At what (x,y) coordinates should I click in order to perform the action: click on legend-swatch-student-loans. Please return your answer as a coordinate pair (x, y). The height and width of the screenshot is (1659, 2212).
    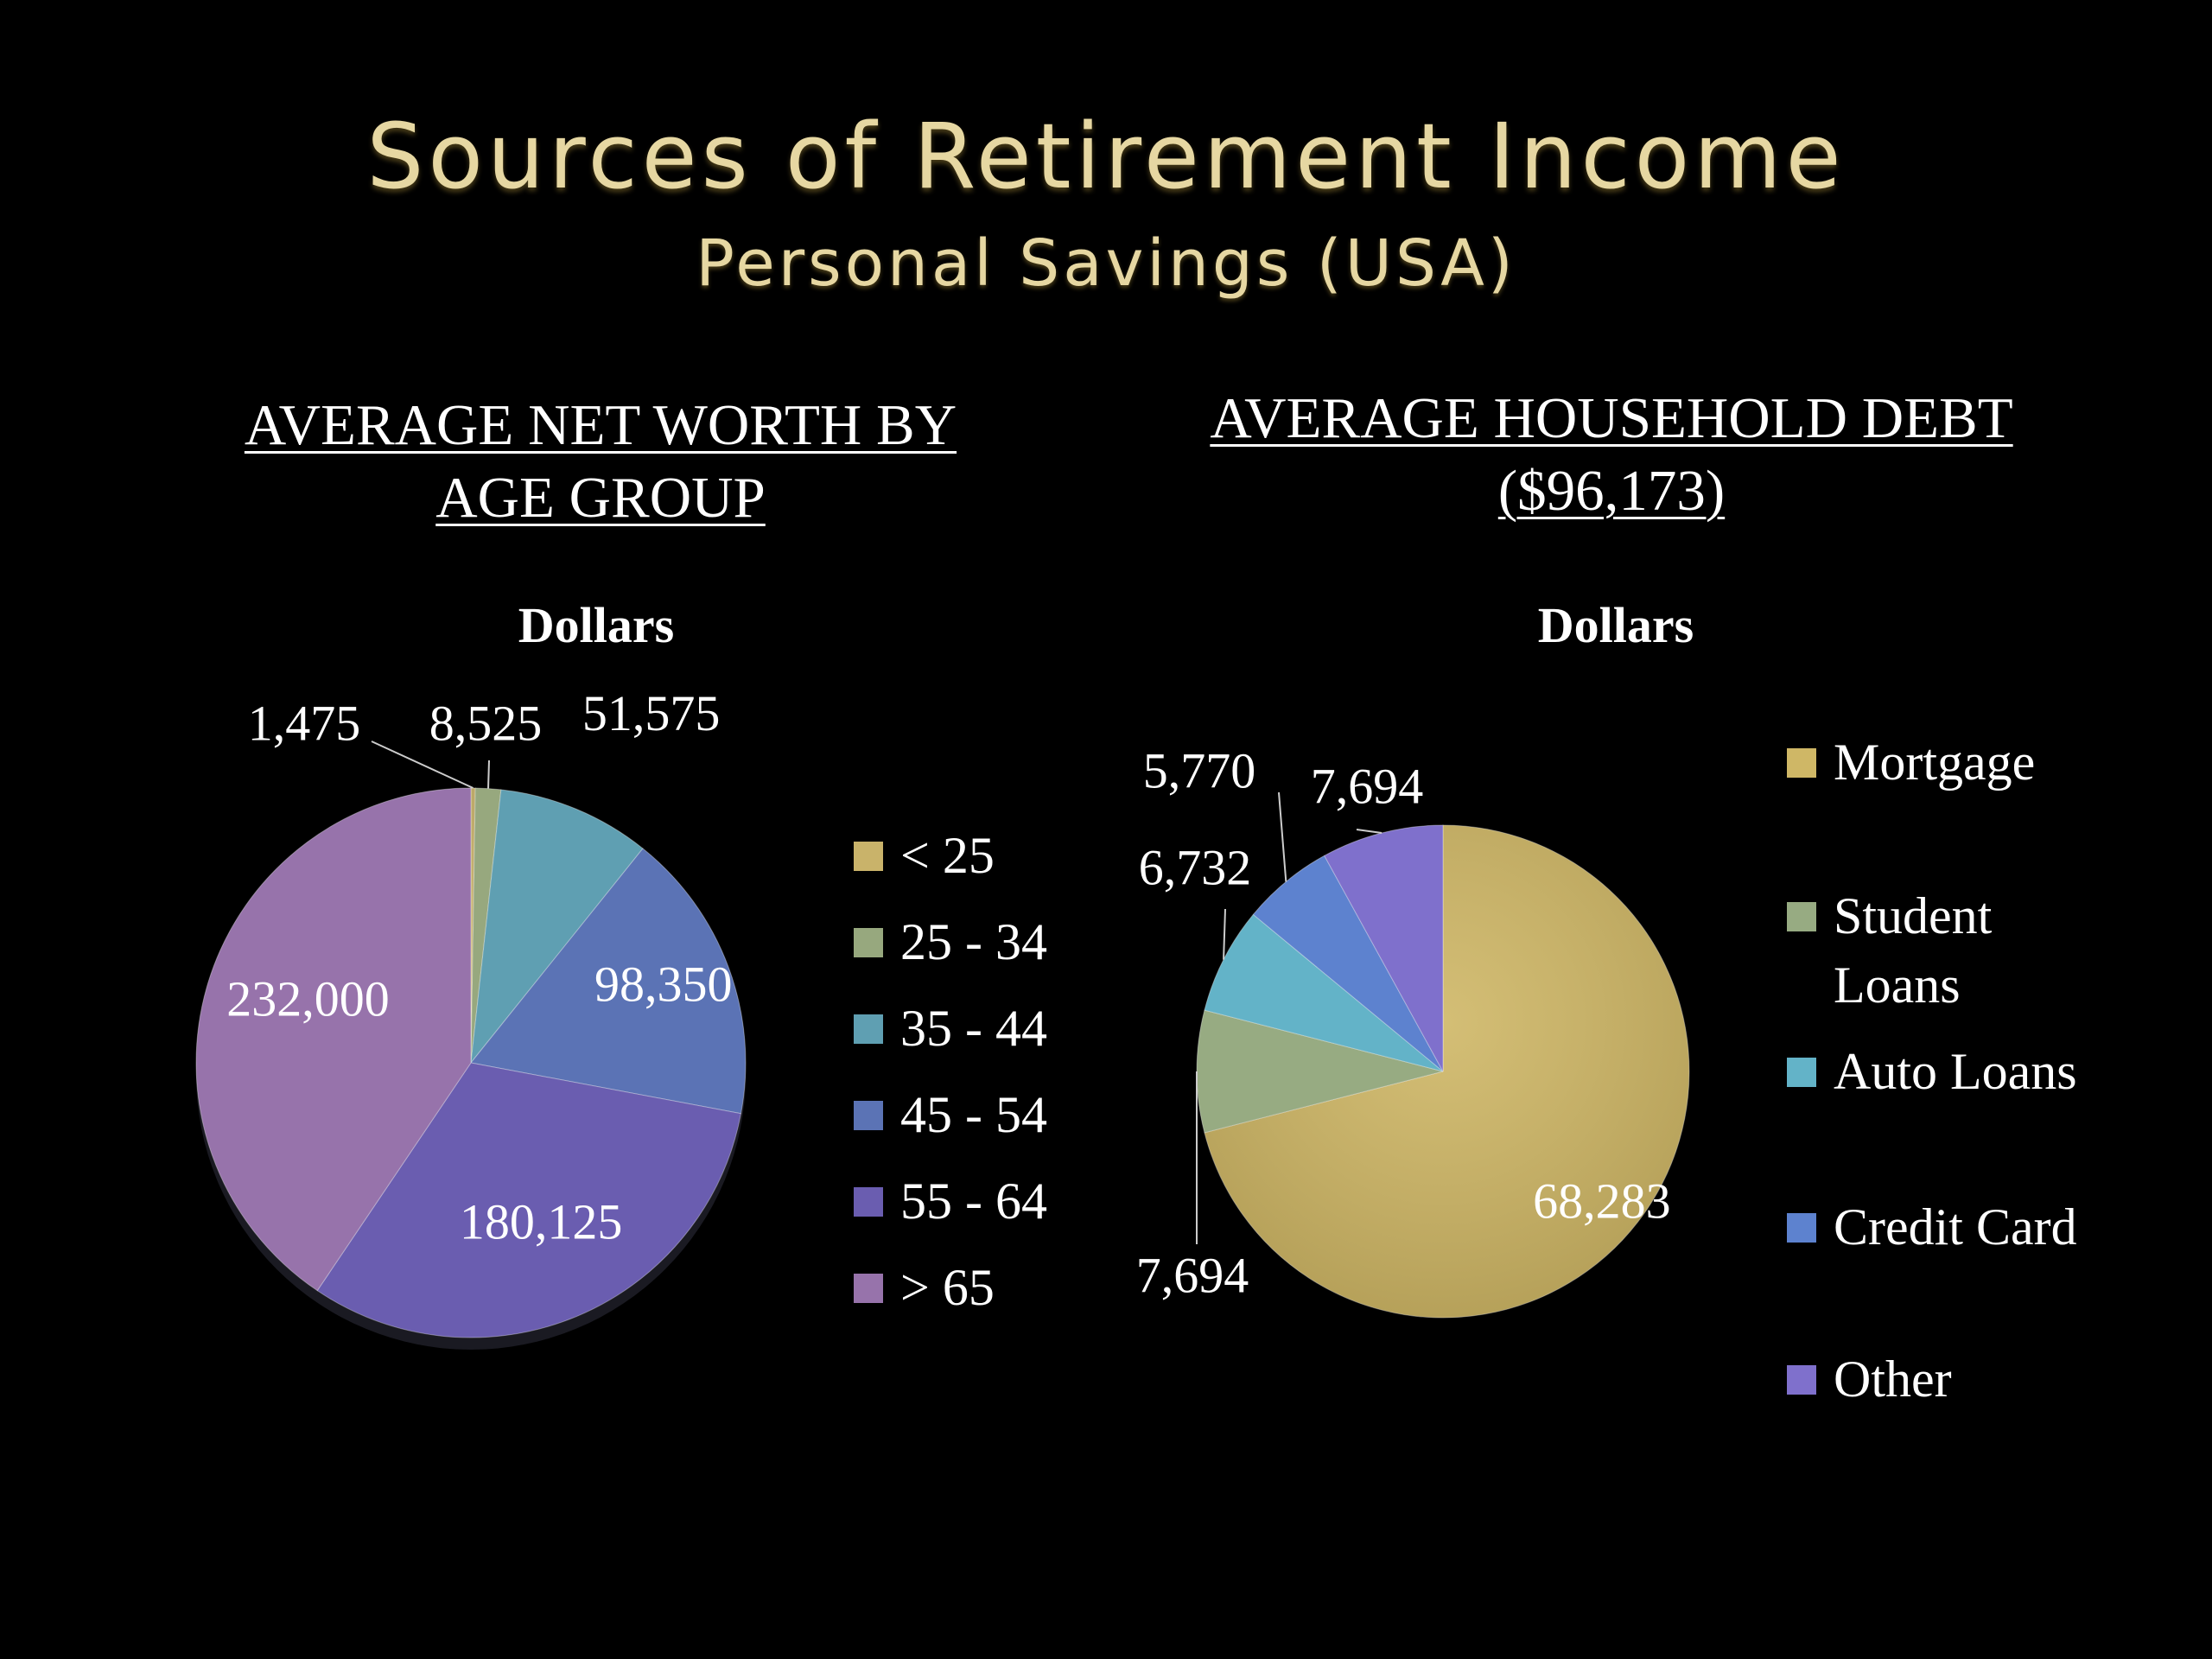
    Looking at the image, I should click on (1801, 916).